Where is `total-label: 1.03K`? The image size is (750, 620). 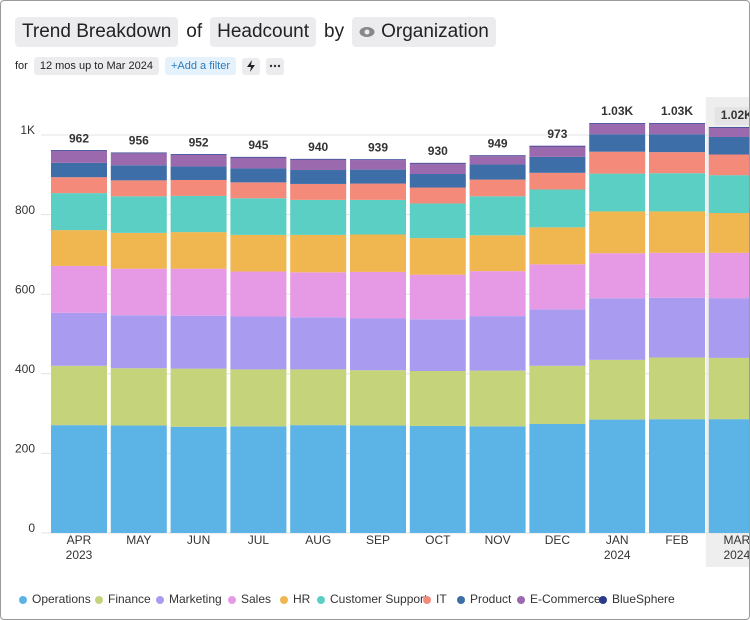 total-label: 1.03K is located at coordinates (677, 111).